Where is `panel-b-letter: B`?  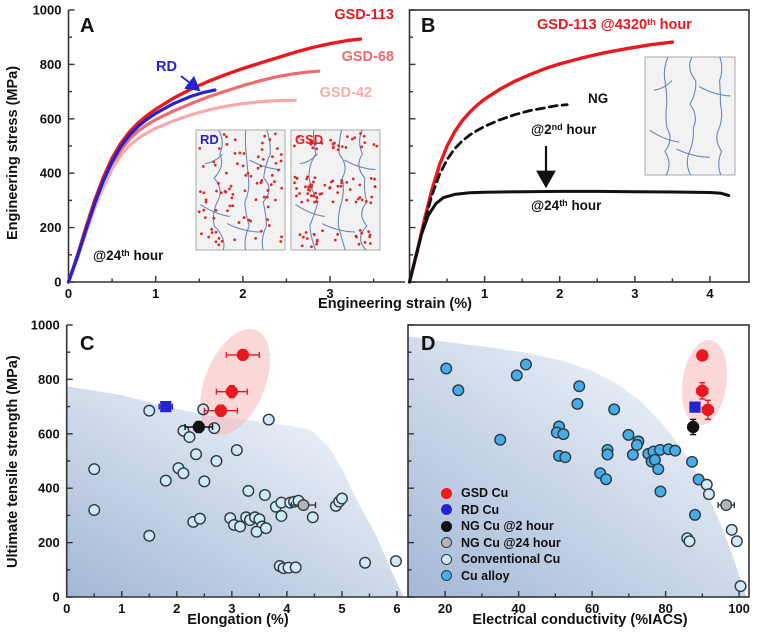
panel-b-letter: B is located at coordinates (428, 26).